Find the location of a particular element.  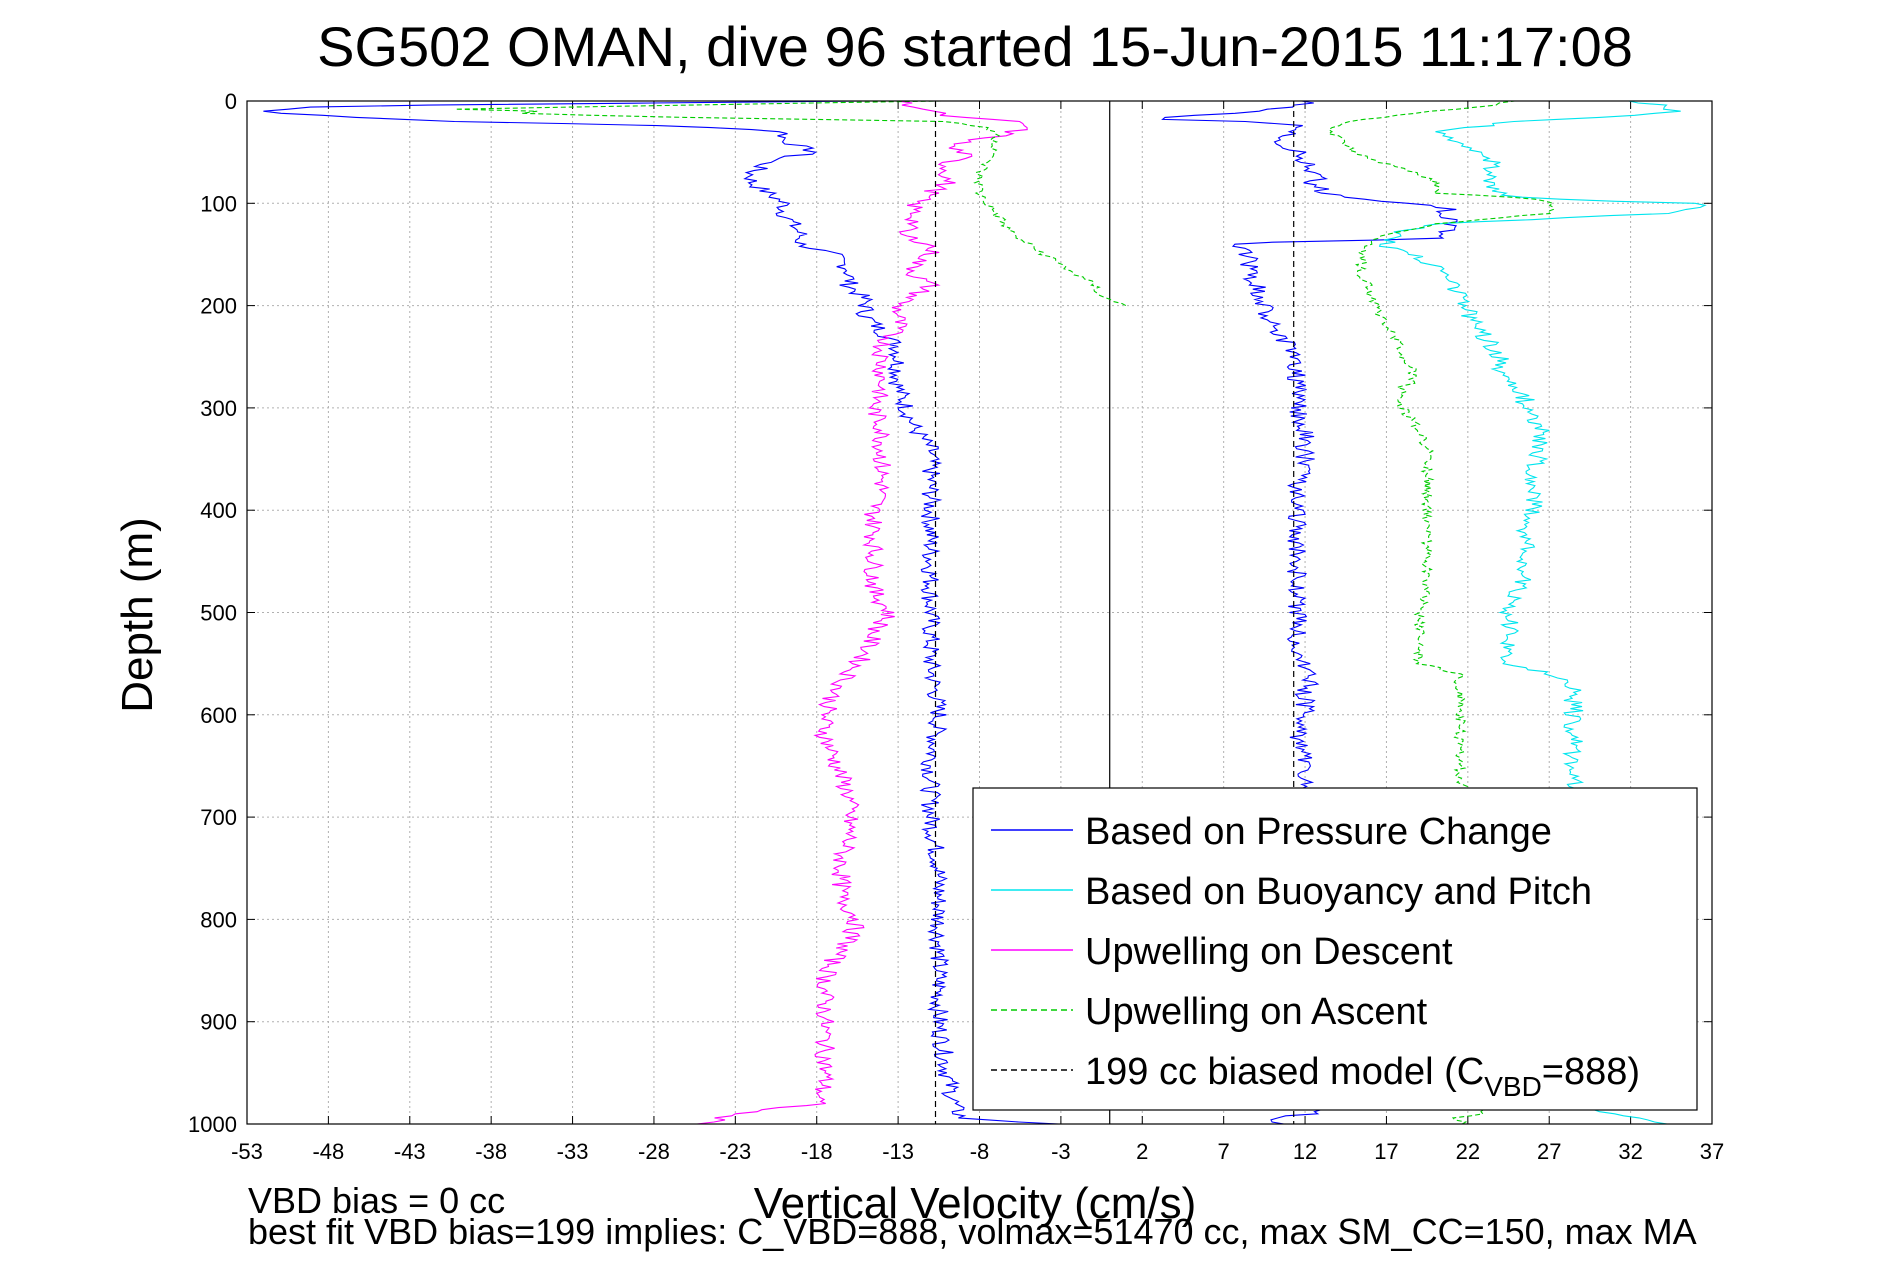

legend-label: Upwelling on Descent is located at coordinates (1269, 952).